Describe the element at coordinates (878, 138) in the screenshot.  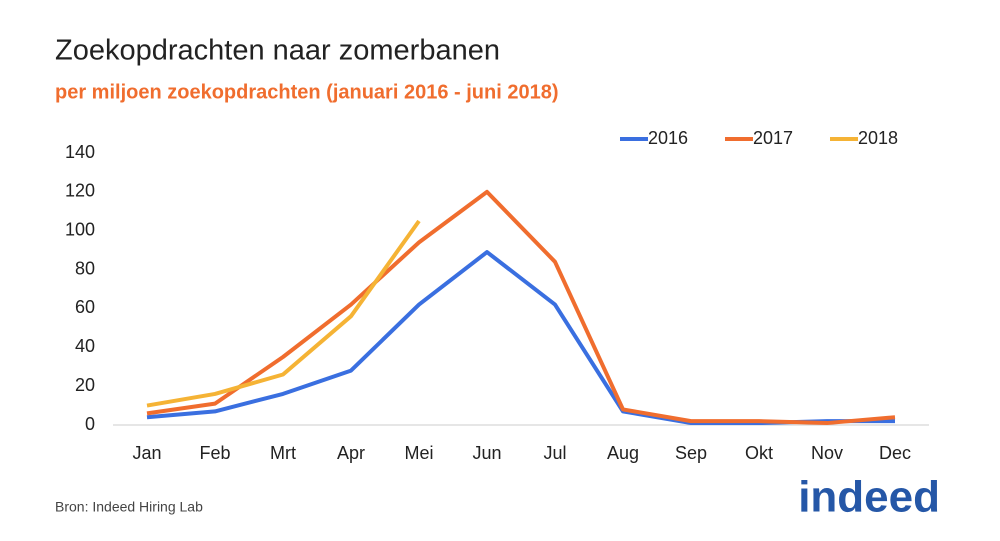
I see `legend-label: 2018` at that location.